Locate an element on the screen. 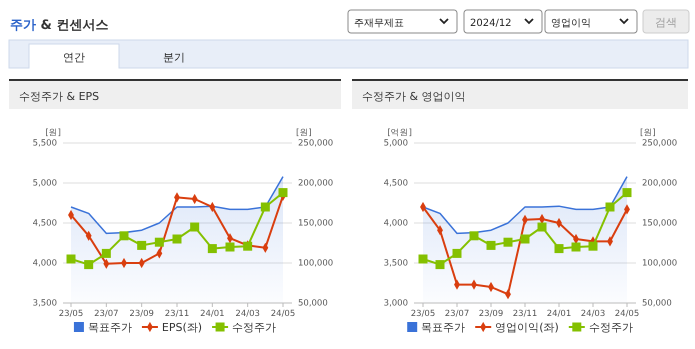 Image resolution: width=695 pixels, height=349 pixels. text: 영업이익 is located at coordinates (571, 23).